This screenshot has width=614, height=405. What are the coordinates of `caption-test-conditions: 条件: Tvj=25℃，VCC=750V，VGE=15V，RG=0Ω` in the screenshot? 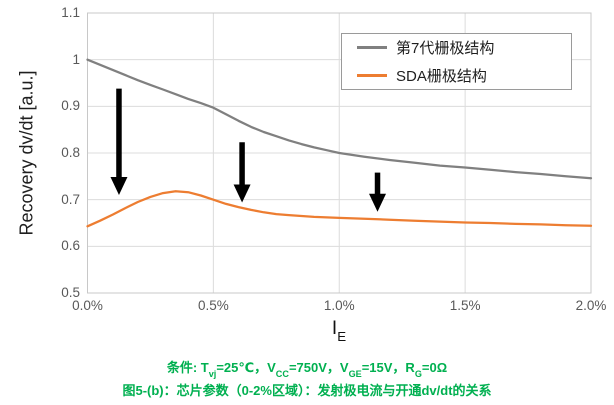 It's located at (307, 368).